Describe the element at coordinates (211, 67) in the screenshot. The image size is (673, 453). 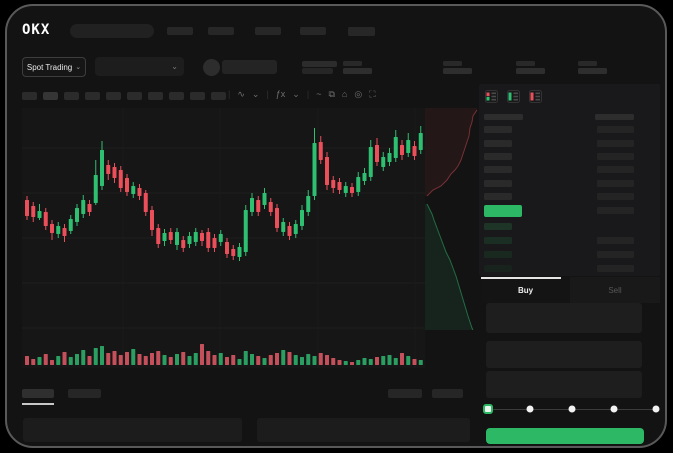
I see `pair-coin-icon` at that location.